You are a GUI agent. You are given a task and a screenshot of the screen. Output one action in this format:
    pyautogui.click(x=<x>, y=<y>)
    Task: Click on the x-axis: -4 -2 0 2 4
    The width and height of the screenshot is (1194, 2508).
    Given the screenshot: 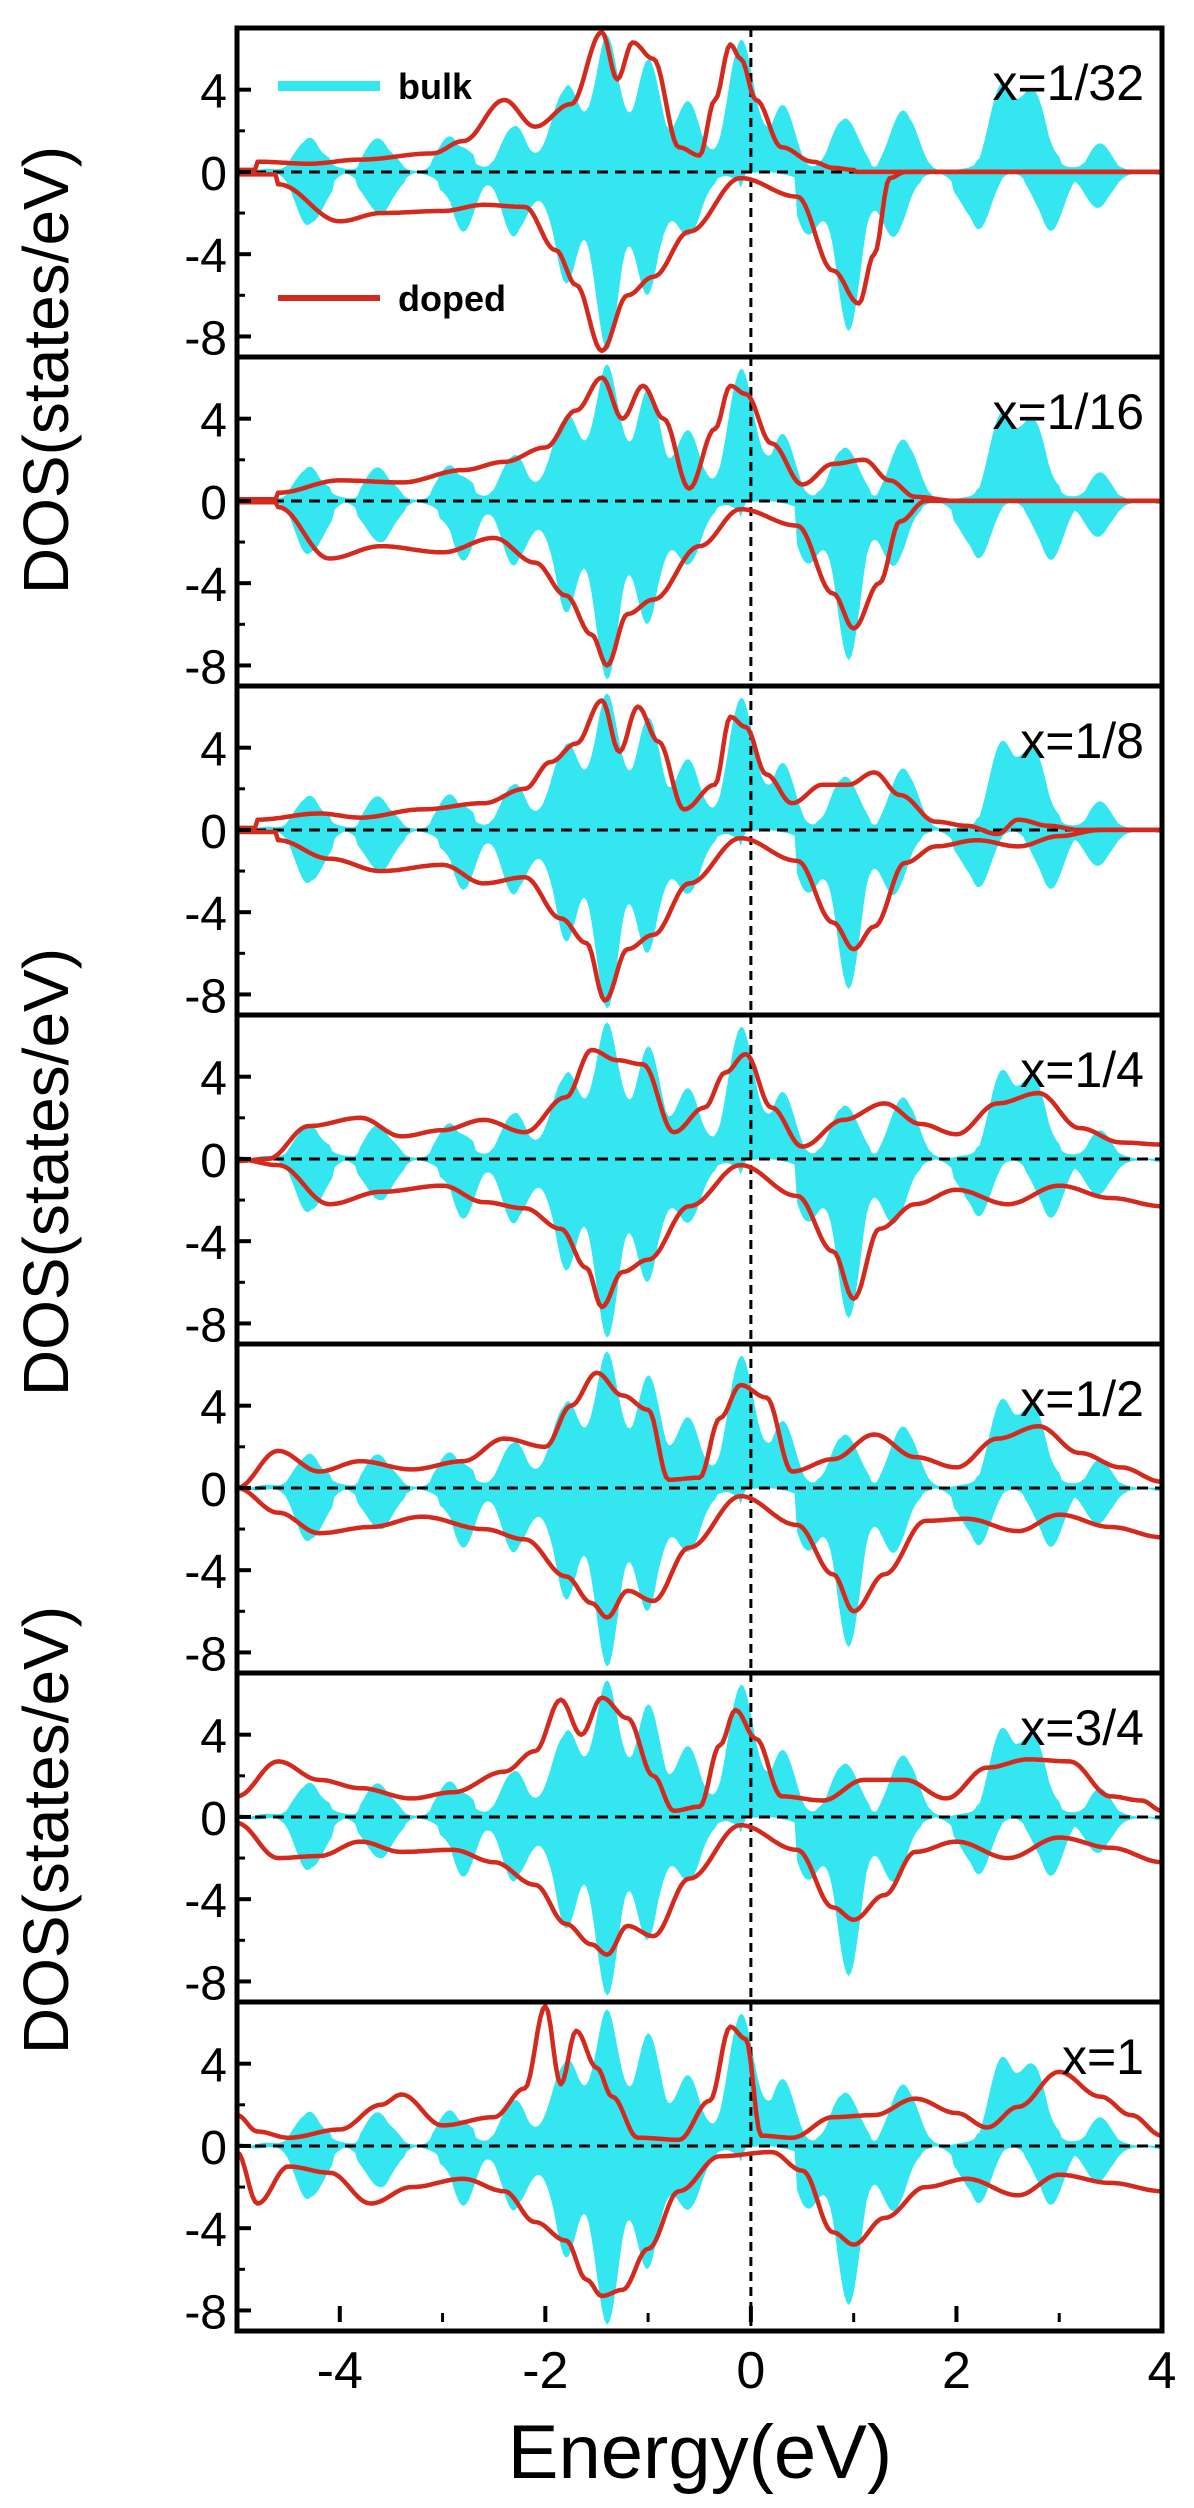 What is the action you would take?
    pyautogui.click(x=706, y=2353)
    